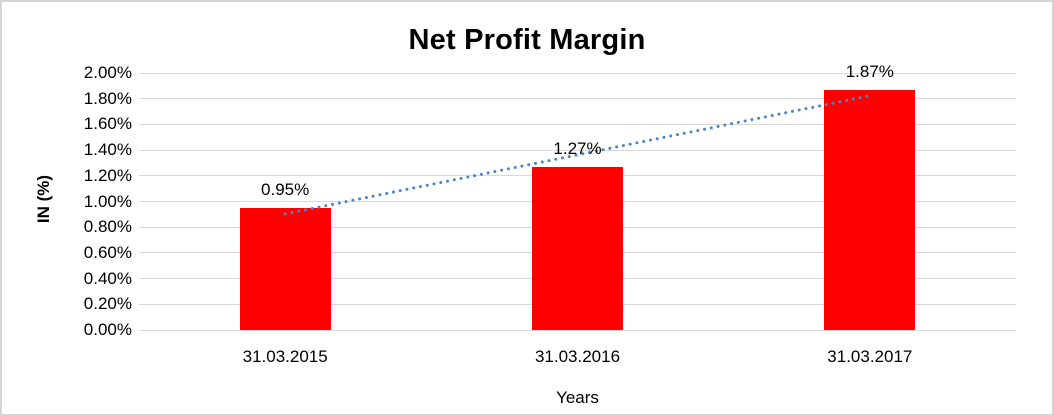 The width and height of the screenshot is (1054, 416). Describe the element at coordinates (577, 397) in the screenshot. I see `x-axis-title: Years` at that location.